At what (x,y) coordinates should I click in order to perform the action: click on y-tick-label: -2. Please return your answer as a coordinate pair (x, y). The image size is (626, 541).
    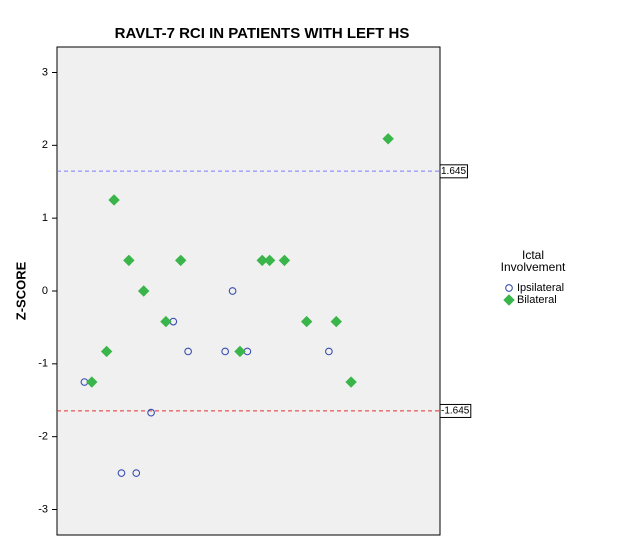
    Looking at the image, I should click on (43, 437).